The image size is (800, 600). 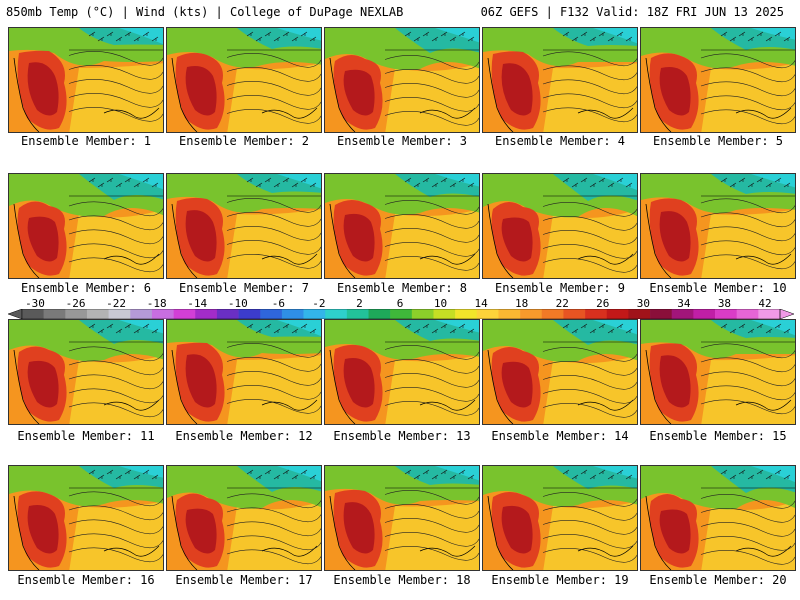 I want to click on colorbar-tick-label: -22, so click(x=116, y=303).